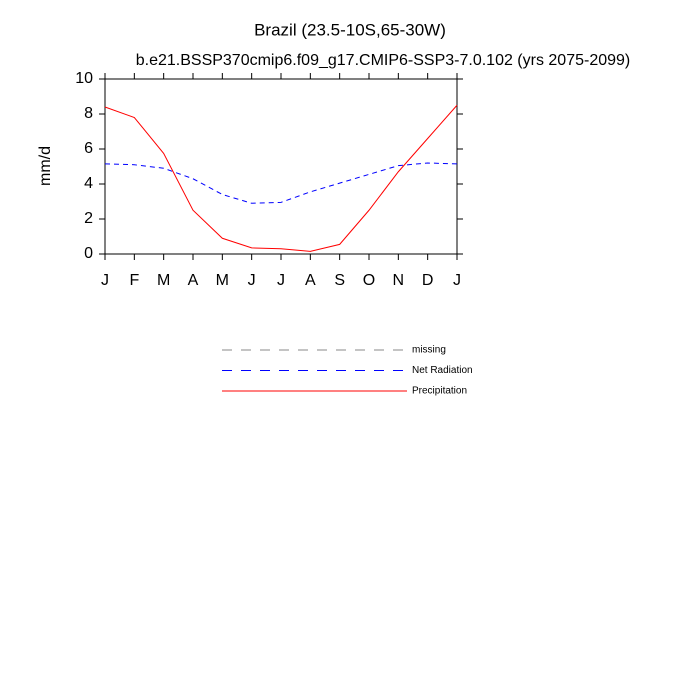 The width and height of the screenshot is (700, 700). What do you see at coordinates (88, 253) in the screenshot?
I see `y-tick-label: 0` at bounding box center [88, 253].